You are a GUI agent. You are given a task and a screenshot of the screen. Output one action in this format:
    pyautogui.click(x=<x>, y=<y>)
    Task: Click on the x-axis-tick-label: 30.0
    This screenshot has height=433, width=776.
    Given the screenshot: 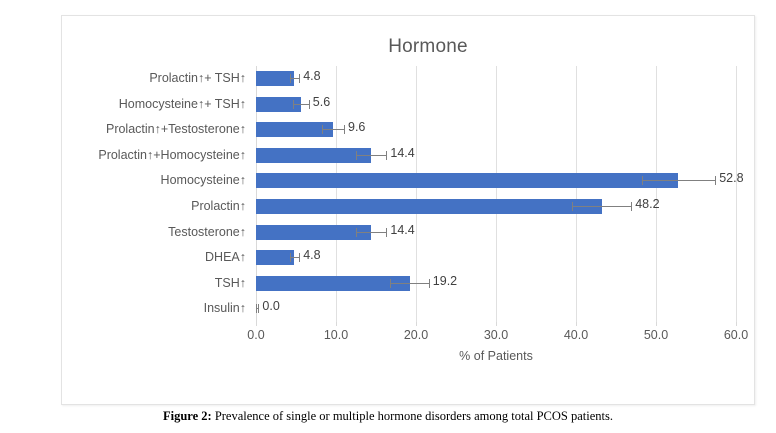 What is the action you would take?
    pyautogui.click(x=496, y=335)
    